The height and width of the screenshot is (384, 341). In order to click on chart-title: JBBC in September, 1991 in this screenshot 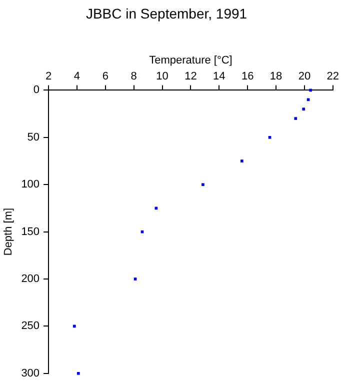, I will do `click(167, 13)`.